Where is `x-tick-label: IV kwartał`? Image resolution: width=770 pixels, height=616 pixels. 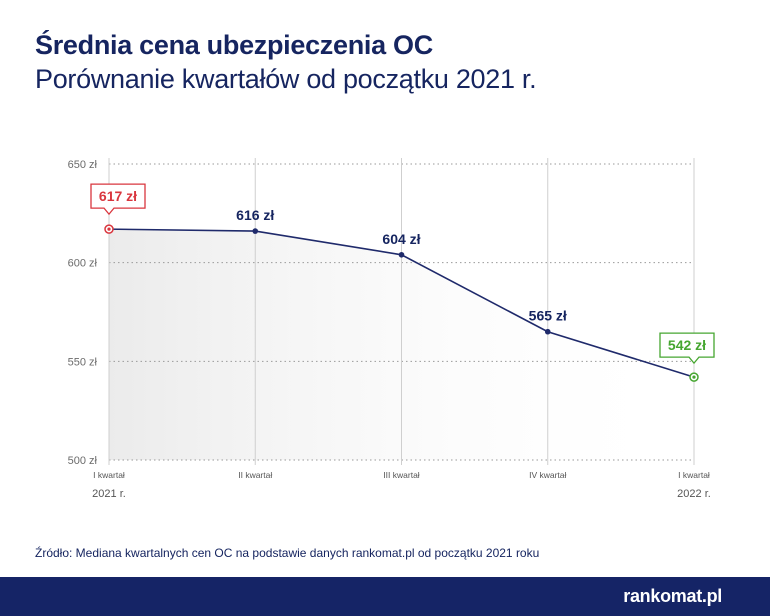
x-tick-label: IV kwartał is located at coordinates (547, 475).